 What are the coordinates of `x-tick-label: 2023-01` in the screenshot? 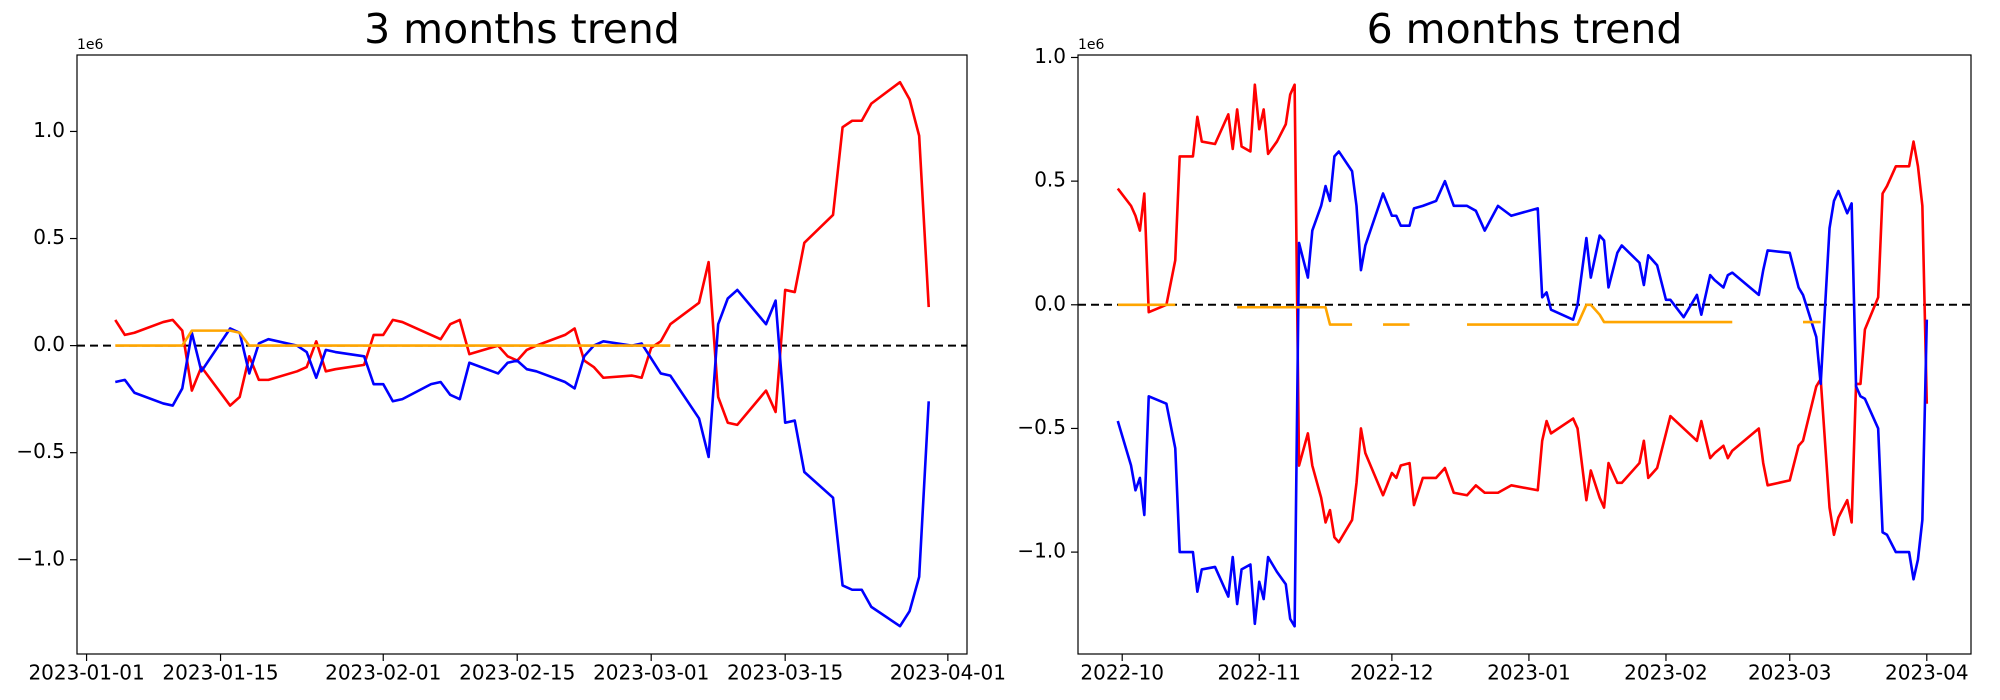 It's located at (1529, 673).